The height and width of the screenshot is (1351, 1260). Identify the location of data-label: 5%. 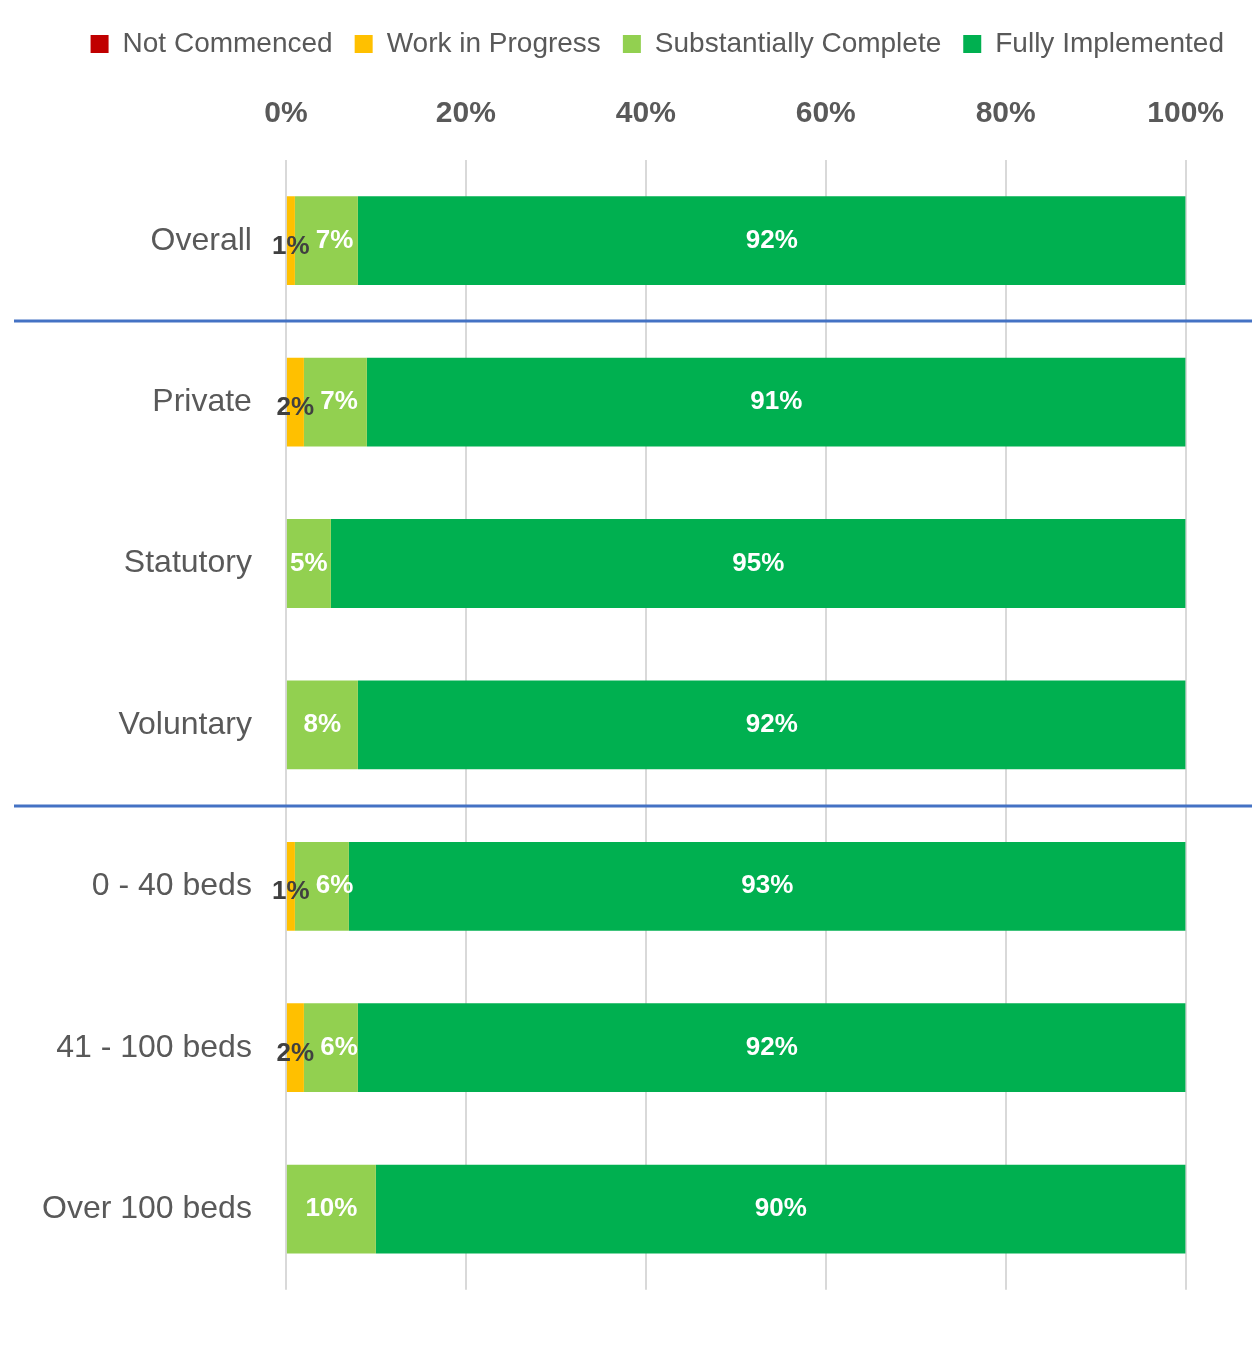
(309, 561).